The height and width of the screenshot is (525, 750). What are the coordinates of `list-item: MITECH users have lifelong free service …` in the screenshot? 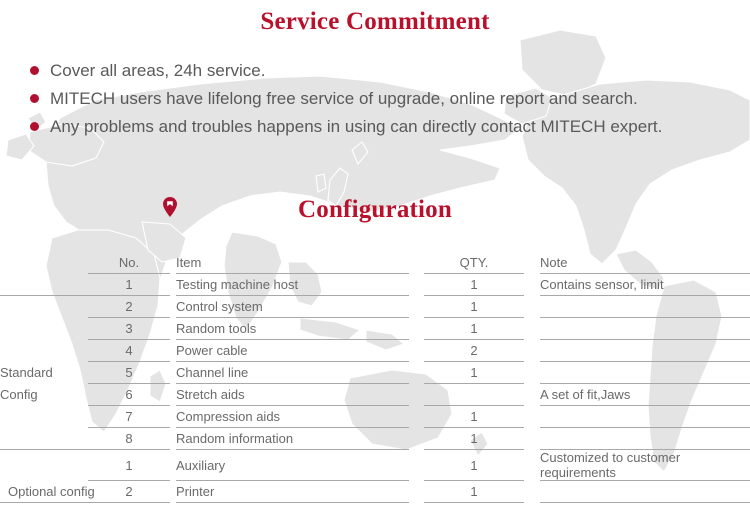 It's located at (385, 100).